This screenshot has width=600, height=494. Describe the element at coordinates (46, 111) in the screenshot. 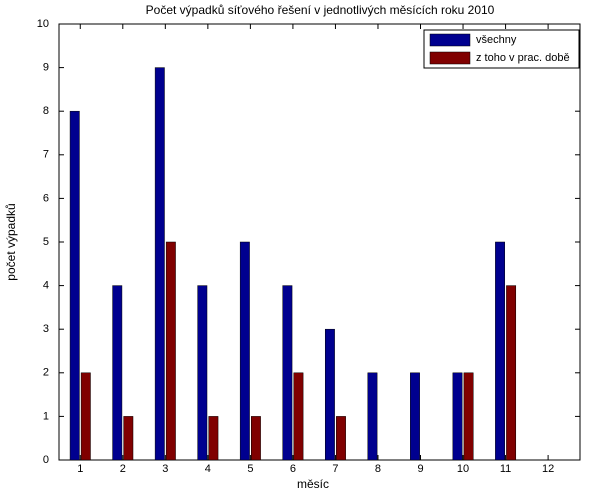

I see `y-tick-label: 8` at that location.